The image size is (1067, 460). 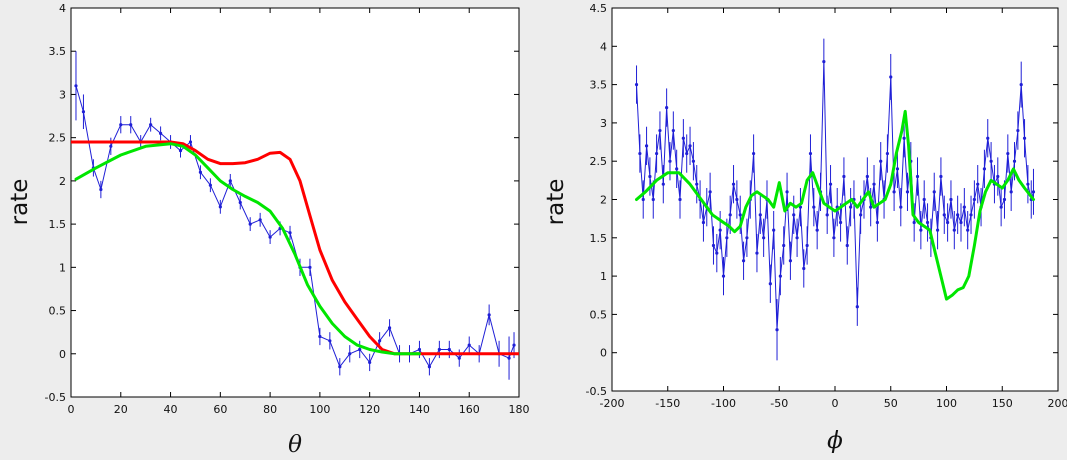 What do you see at coordinates (58, 224) in the screenshot?
I see `y-tick-label-theta: 1.5` at bounding box center [58, 224].